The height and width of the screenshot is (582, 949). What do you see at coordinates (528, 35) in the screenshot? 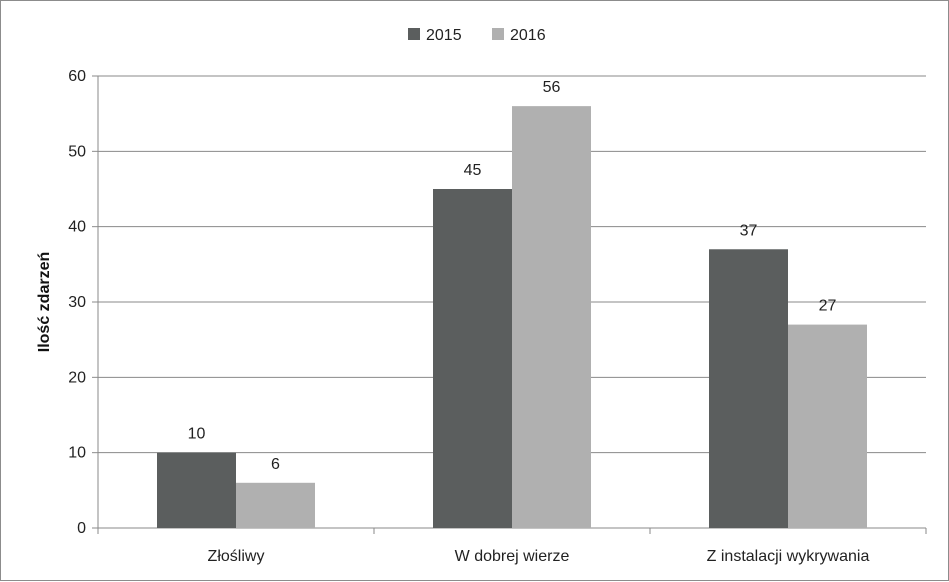
I see `legend-label: 2016` at bounding box center [528, 35].